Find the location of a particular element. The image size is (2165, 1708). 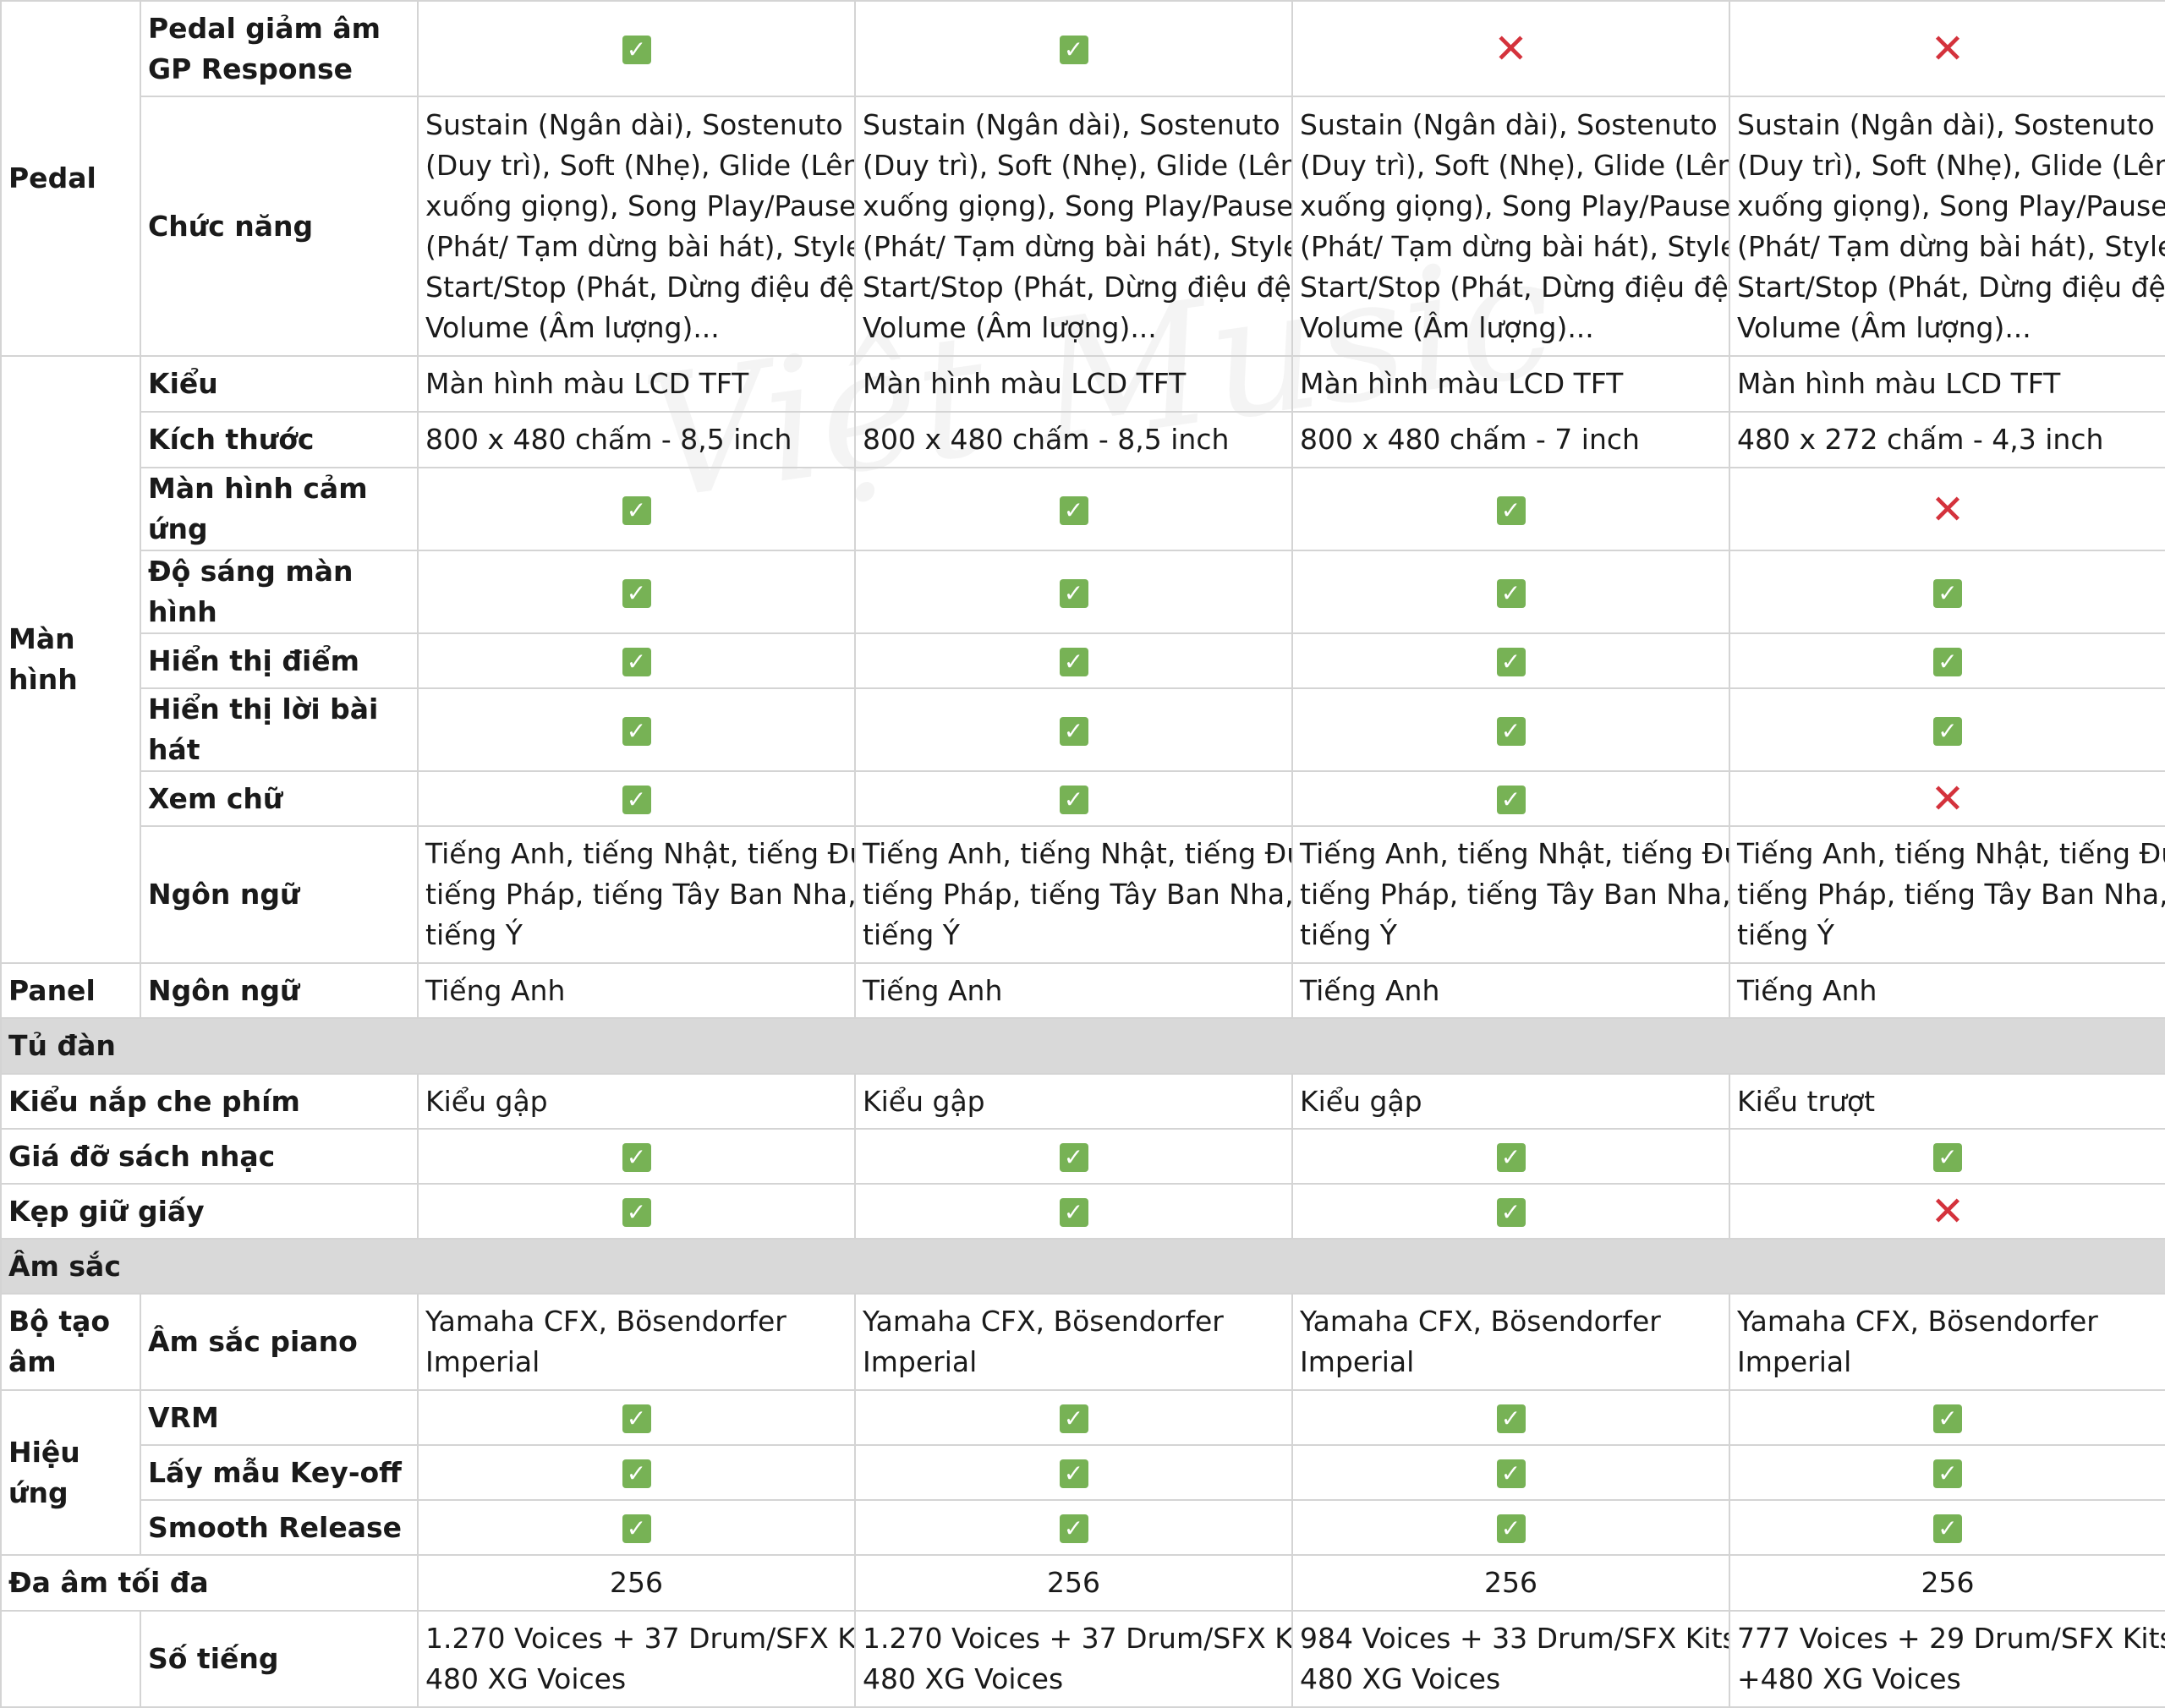

row-label: VRM is located at coordinates (279, 1417).